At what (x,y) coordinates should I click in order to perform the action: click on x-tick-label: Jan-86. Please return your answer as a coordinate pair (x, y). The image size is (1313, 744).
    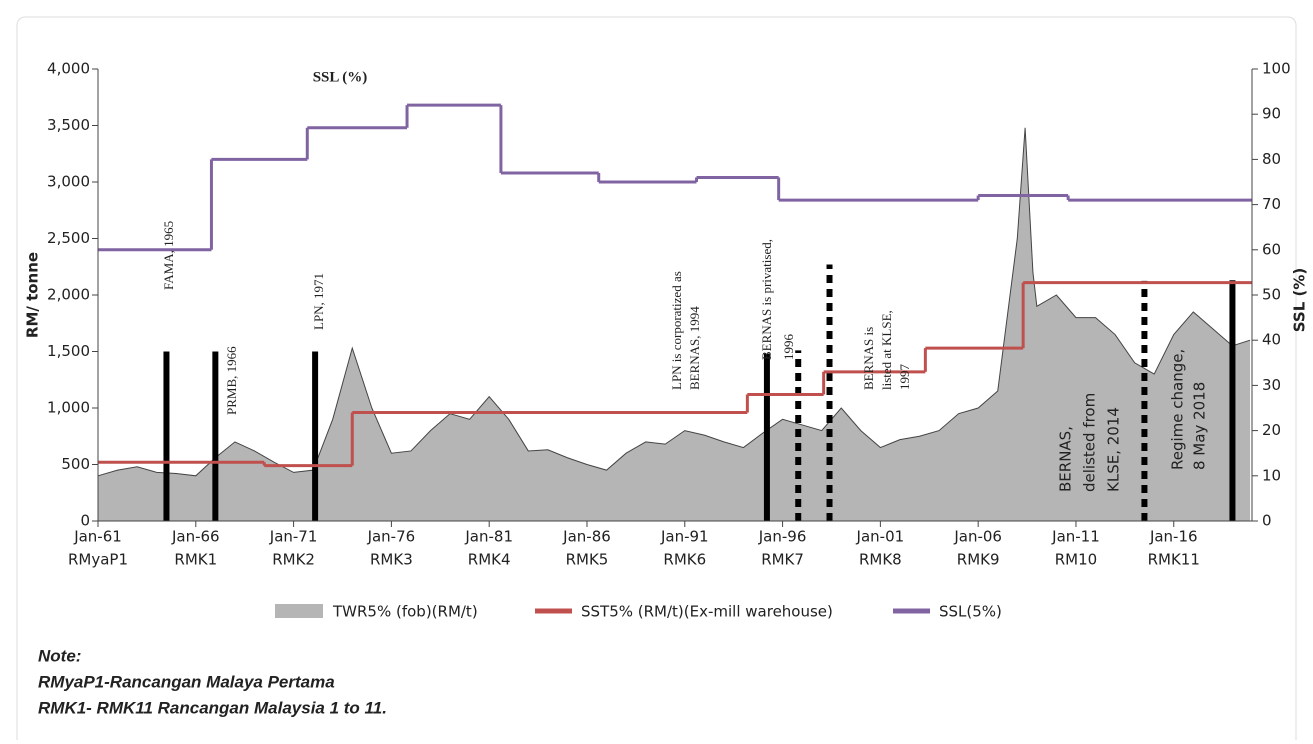
    Looking at the image, I should click on (586, 537).